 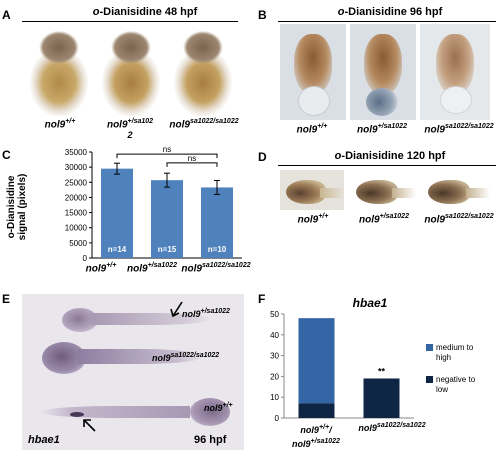 What do you see at coordinates (123, 358) in the screenshot?
I see `larva-mut` at bounding box center [123, 358].